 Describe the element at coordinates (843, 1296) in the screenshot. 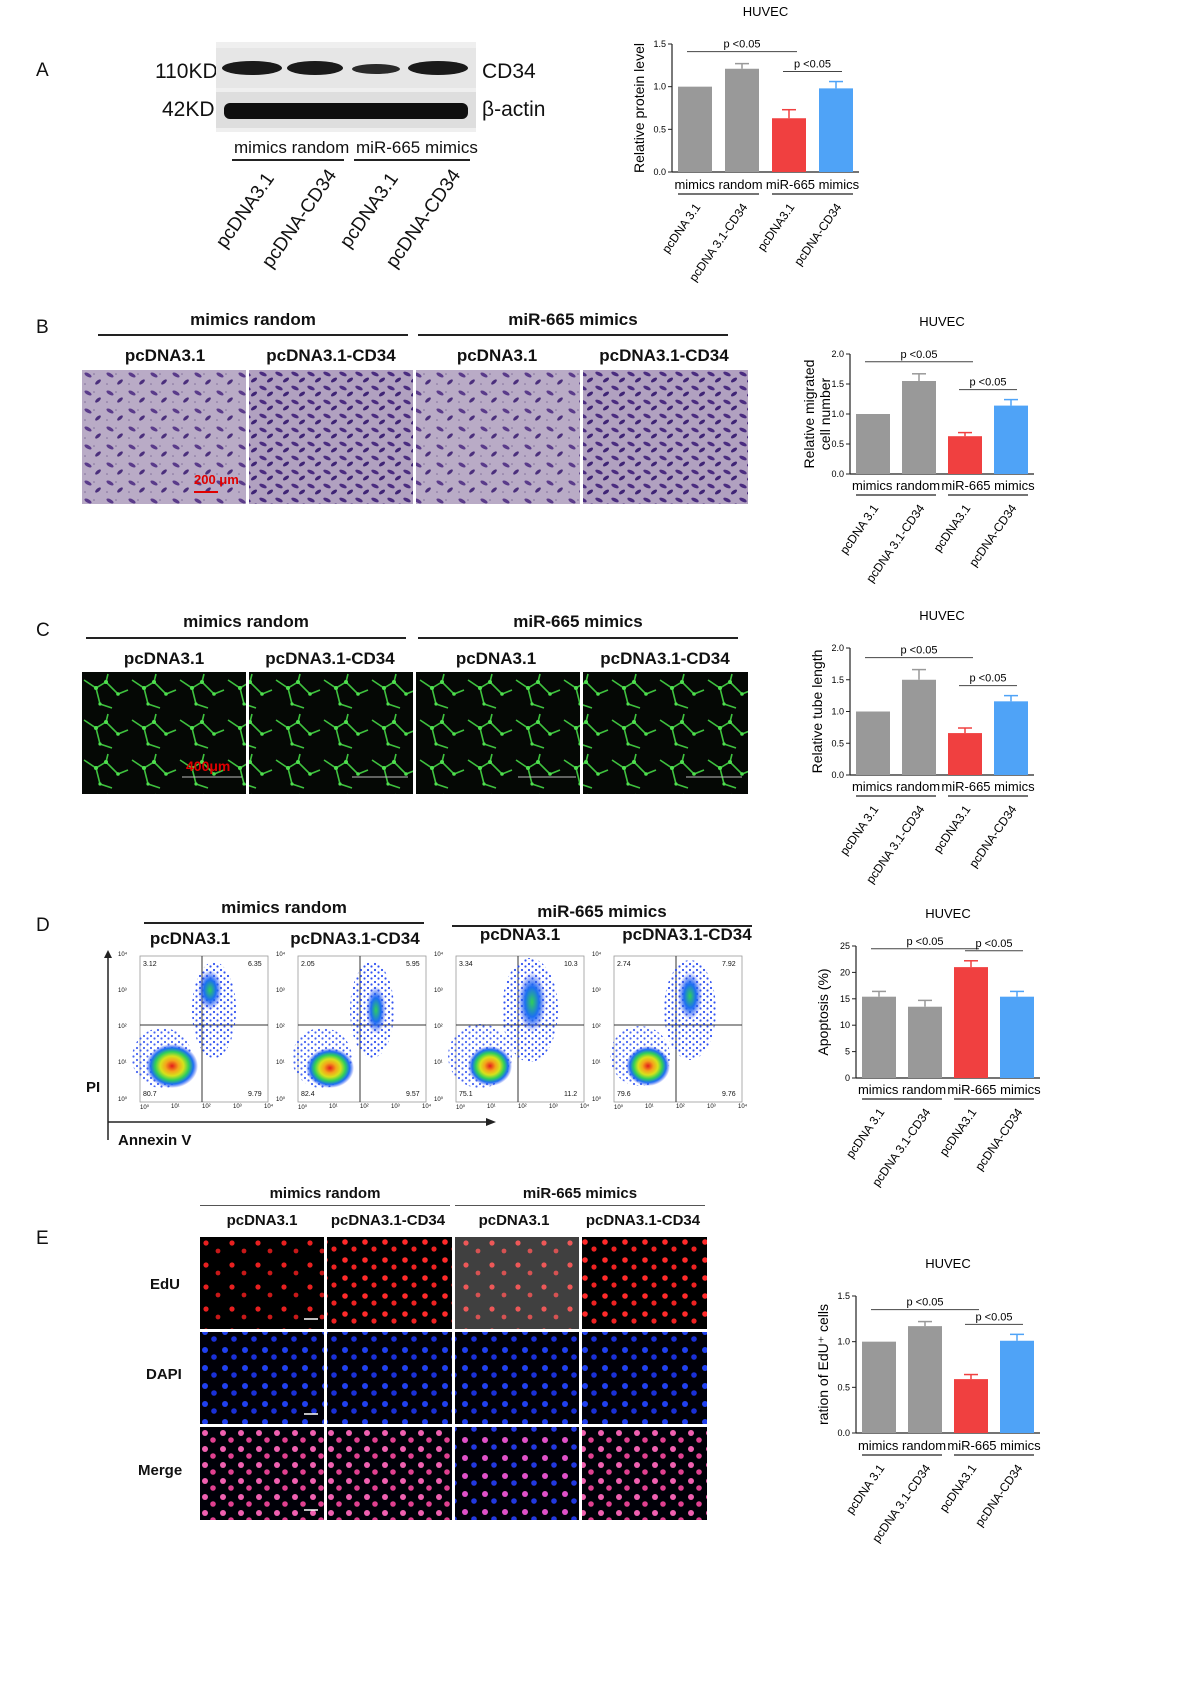

I see `y-tick-label: 1.5` at that location.